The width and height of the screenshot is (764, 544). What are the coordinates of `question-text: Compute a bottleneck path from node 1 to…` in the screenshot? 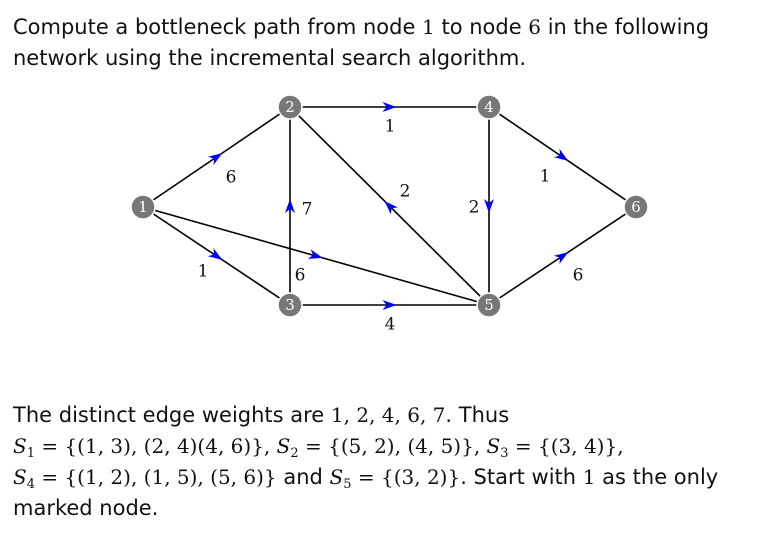 It's located at (383, 43).